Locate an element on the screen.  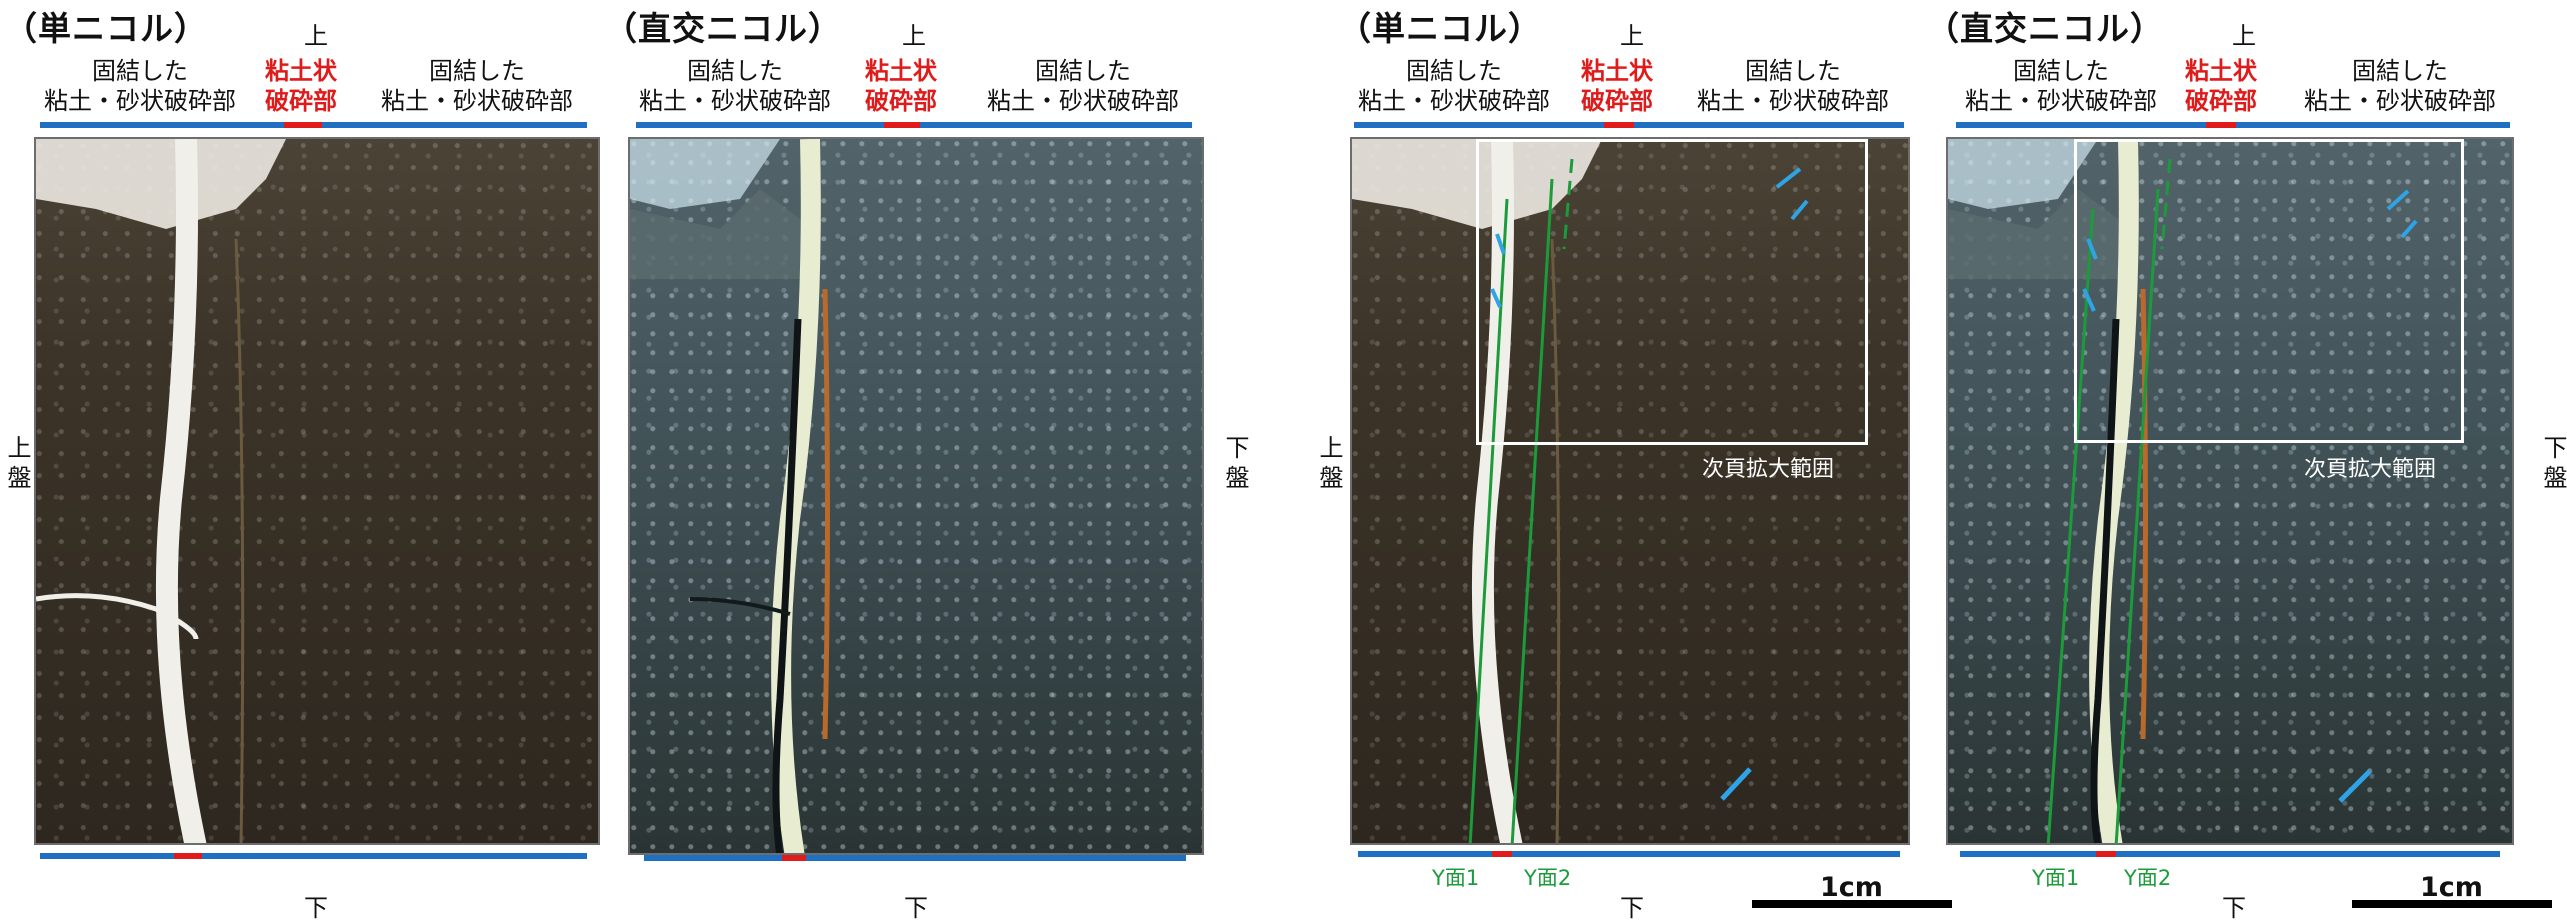
panel-4-top-left-zone-bar is located at coordinates (2081, 125).